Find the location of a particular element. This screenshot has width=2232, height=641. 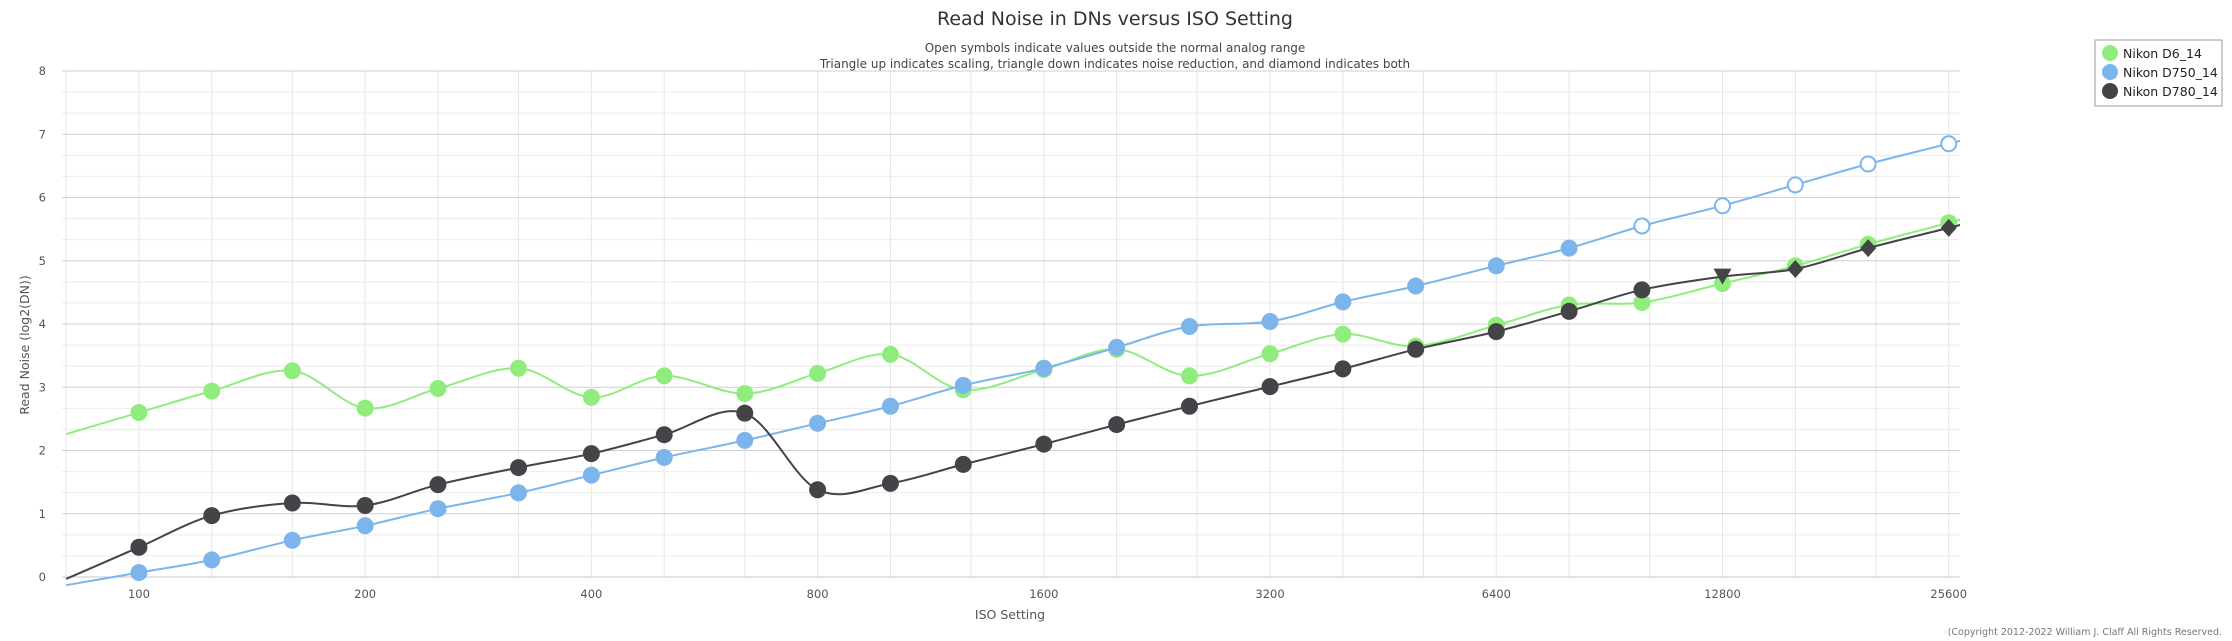

y-tick-label: 3 is located at coordinates (42, 387).